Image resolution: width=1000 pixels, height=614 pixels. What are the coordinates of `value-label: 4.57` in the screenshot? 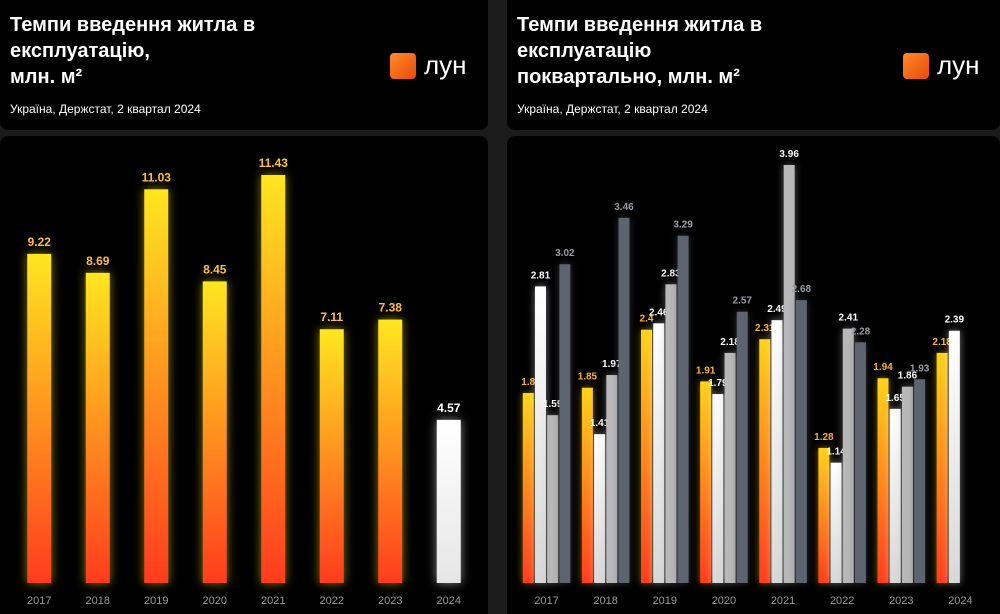 It's located at (449, 408).